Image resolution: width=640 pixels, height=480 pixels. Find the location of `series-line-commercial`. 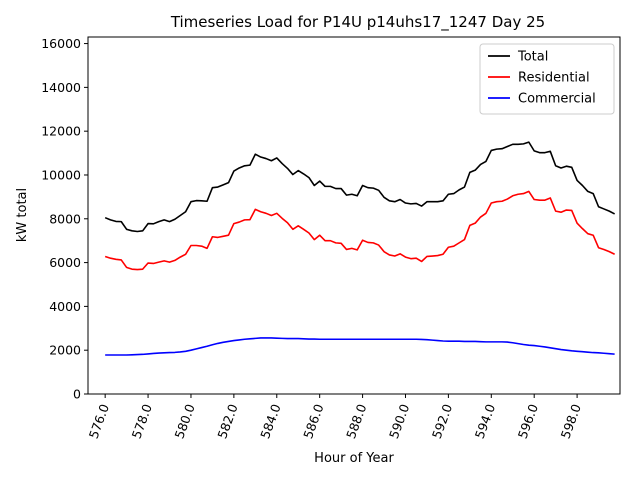

series-line-commercial is located at coordinates (360, 346).